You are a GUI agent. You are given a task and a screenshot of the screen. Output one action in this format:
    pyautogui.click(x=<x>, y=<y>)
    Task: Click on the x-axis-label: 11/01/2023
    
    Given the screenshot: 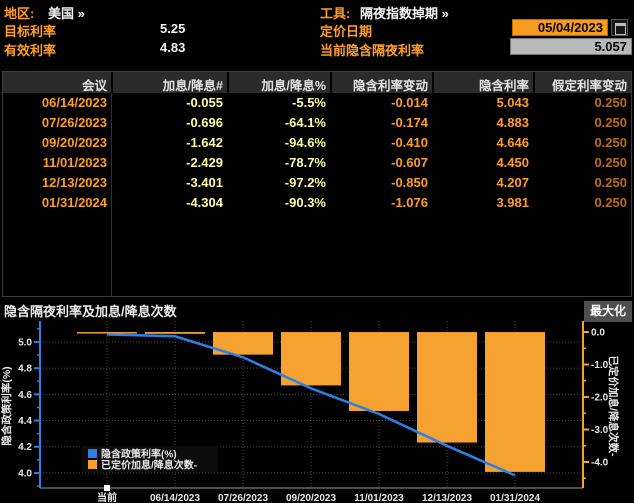 What is the action you would take?
    pyautogui.click(x=379, y=498)
    